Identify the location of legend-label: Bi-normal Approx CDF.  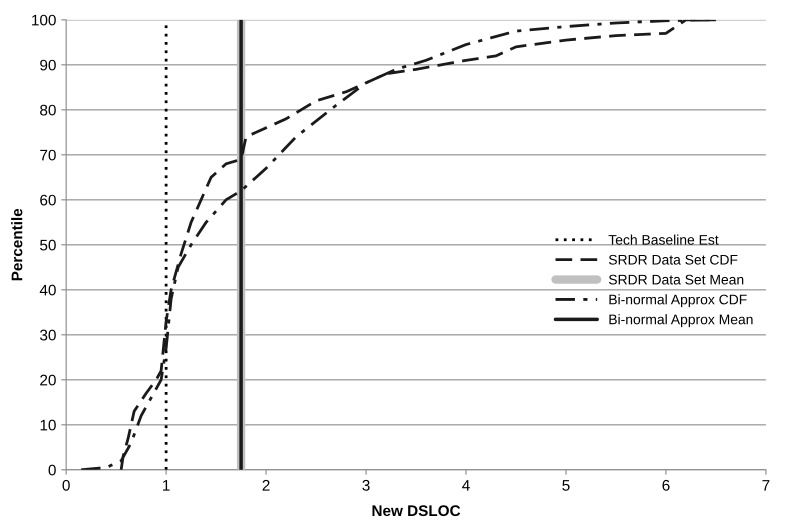
(678, 301).